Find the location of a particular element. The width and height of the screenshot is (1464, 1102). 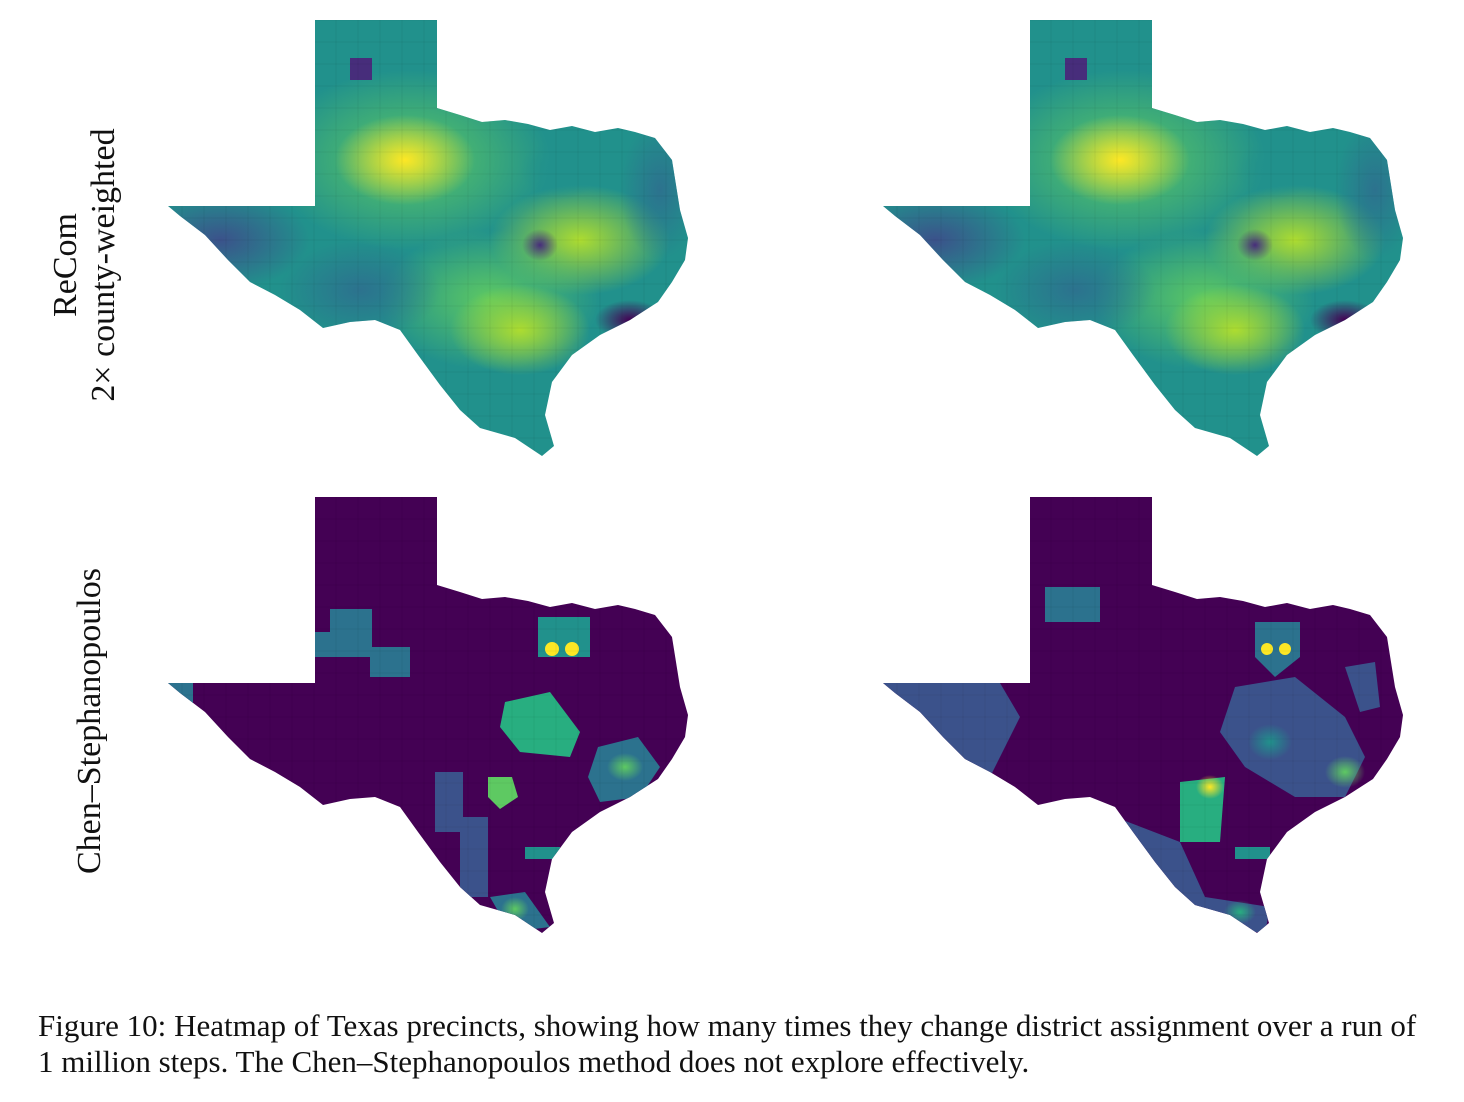

texas-heatmap-cs-right is located at coordinates (1143, 715).